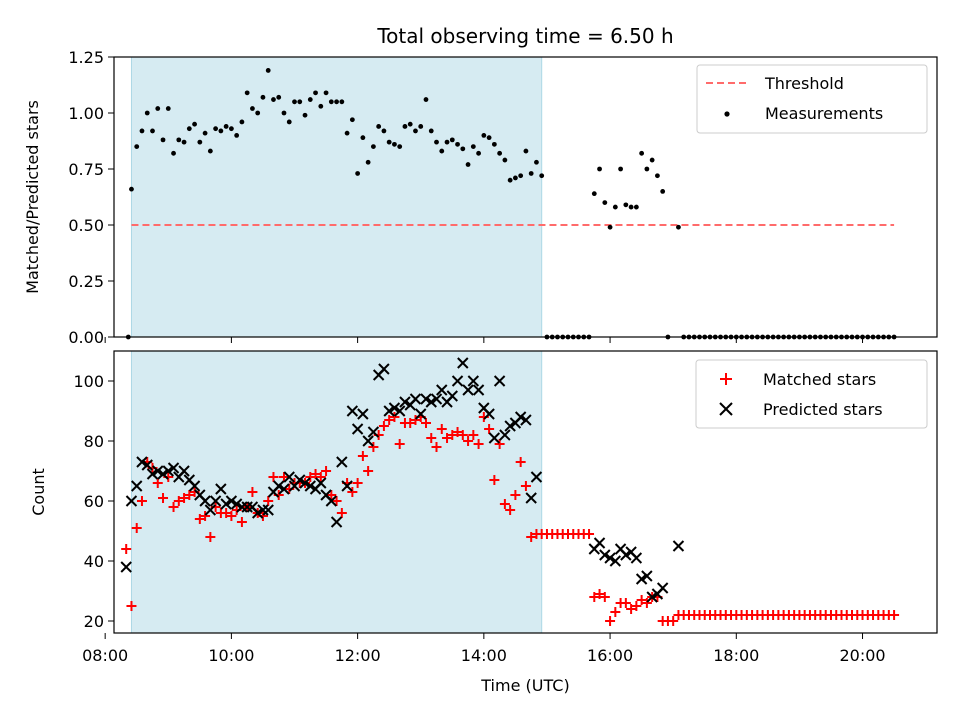 Image resolution: width=960 pixels, height=720 pixels. Describe the element at coordinates (93, 501) in the screenshot. I see `bottom-y-ticks: 20 40 60 80 100` at that location.